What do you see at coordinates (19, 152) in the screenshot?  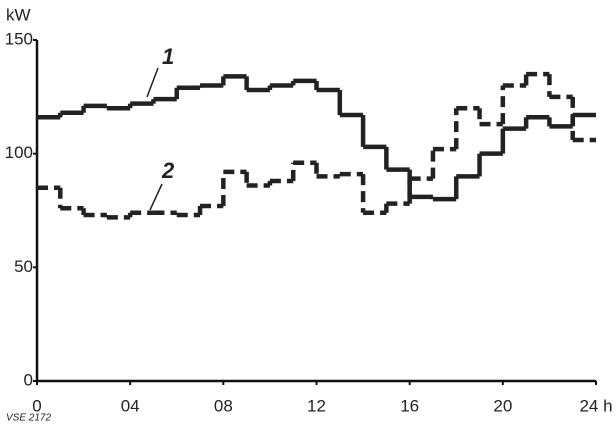 I see `y-tick-label: 100` at bounding box center [19, 152].